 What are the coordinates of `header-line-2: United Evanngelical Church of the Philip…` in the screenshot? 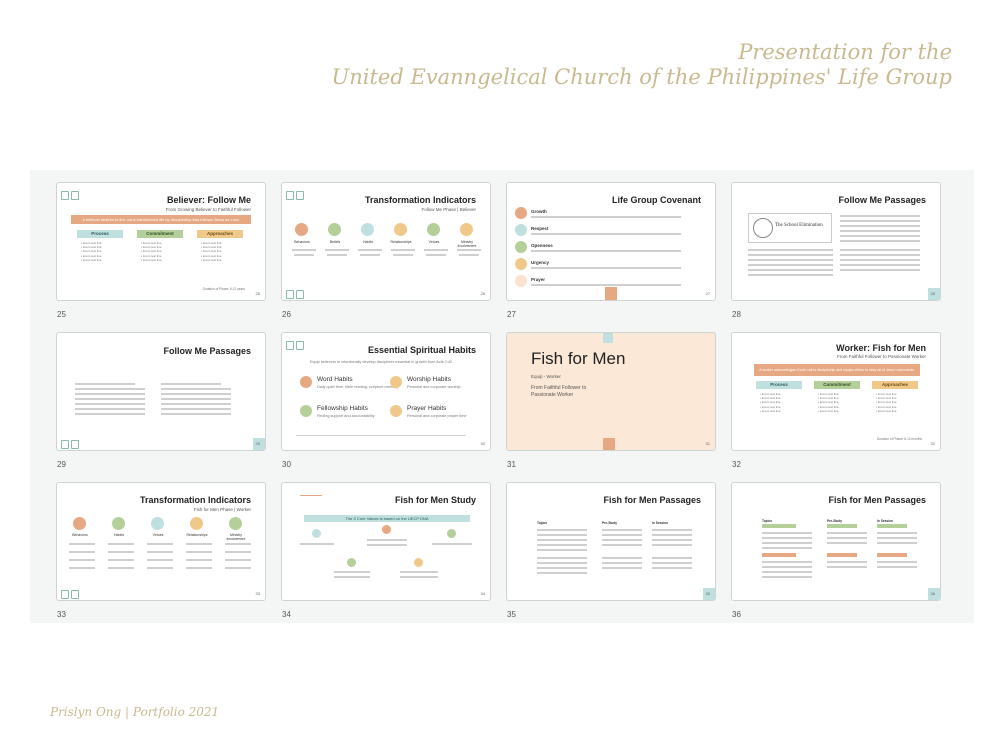 It's located at (641, 77).